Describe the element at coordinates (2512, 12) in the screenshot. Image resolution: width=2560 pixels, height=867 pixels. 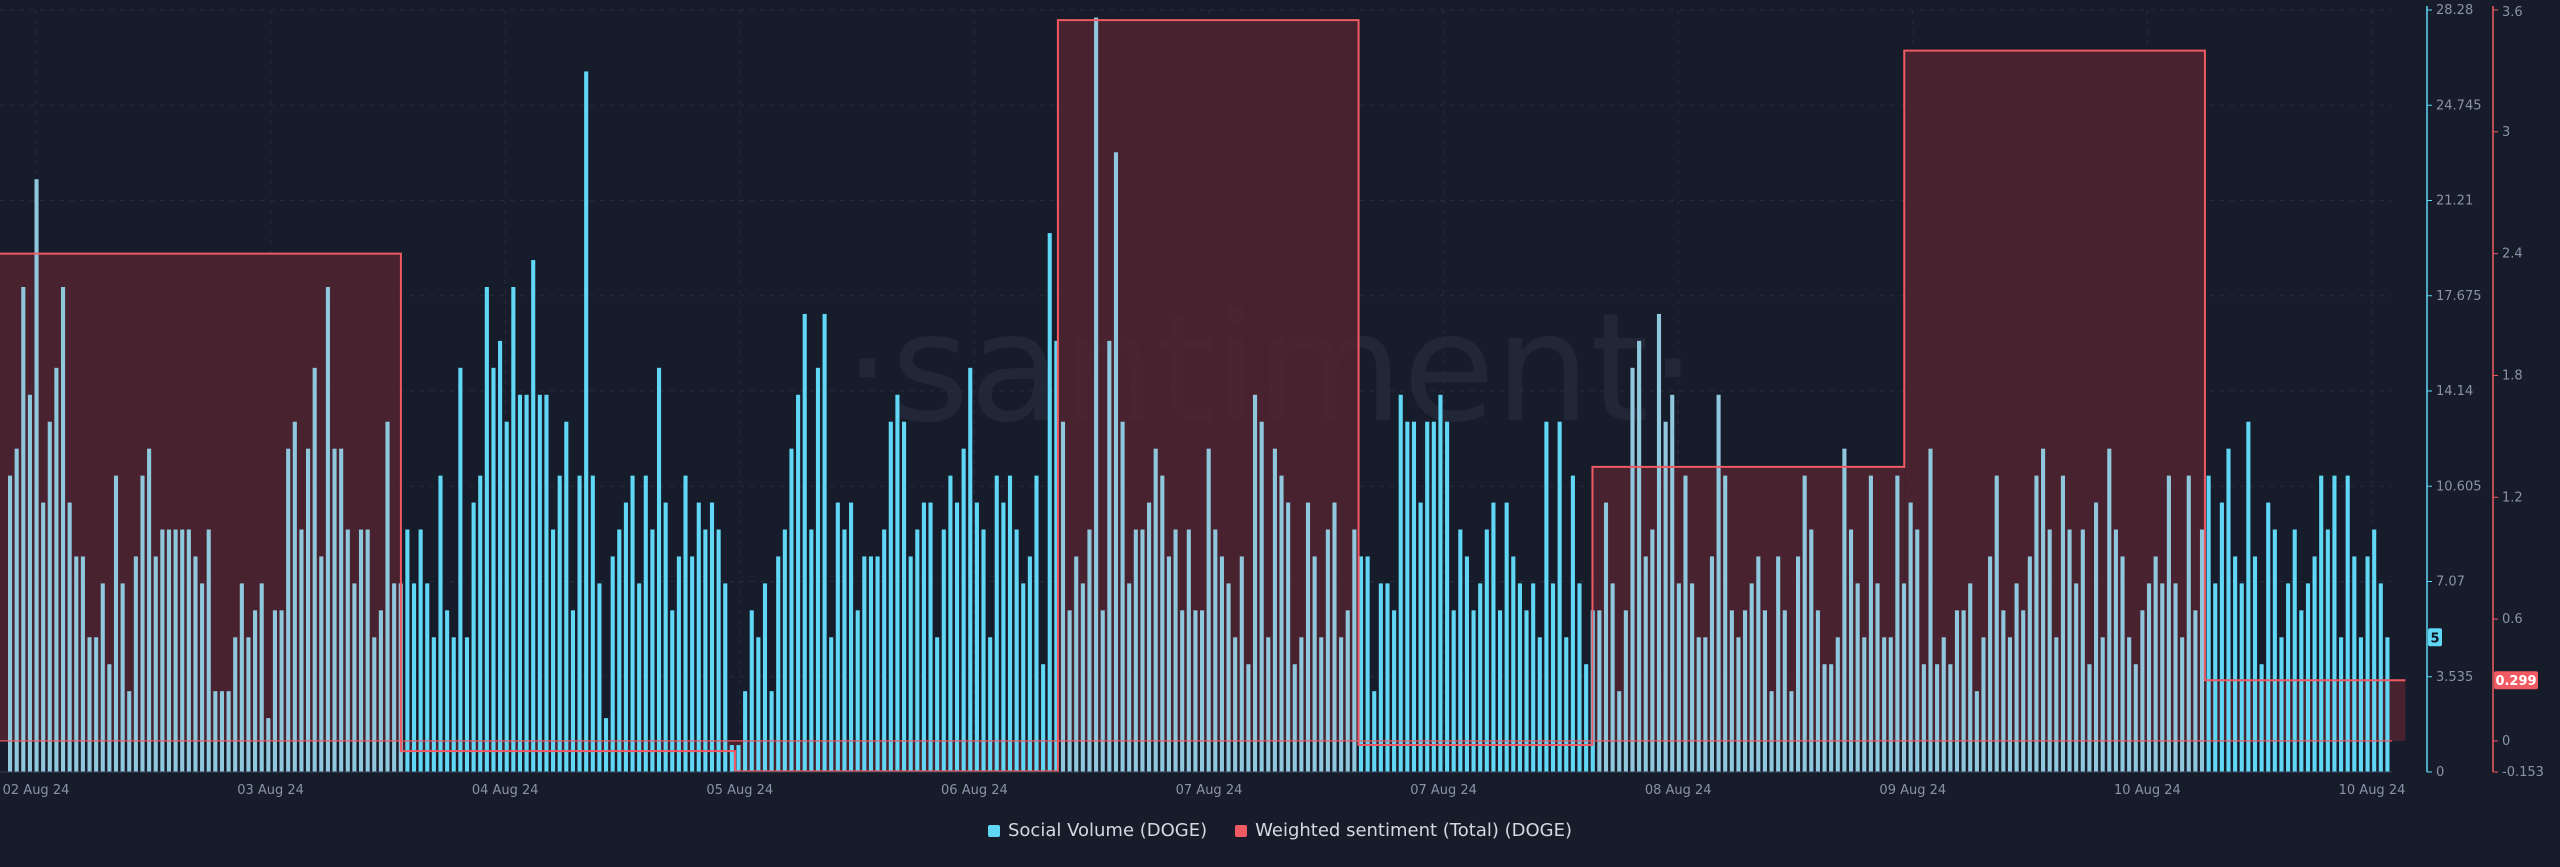
I see `y-right-tick-label: 3.6` at that location.